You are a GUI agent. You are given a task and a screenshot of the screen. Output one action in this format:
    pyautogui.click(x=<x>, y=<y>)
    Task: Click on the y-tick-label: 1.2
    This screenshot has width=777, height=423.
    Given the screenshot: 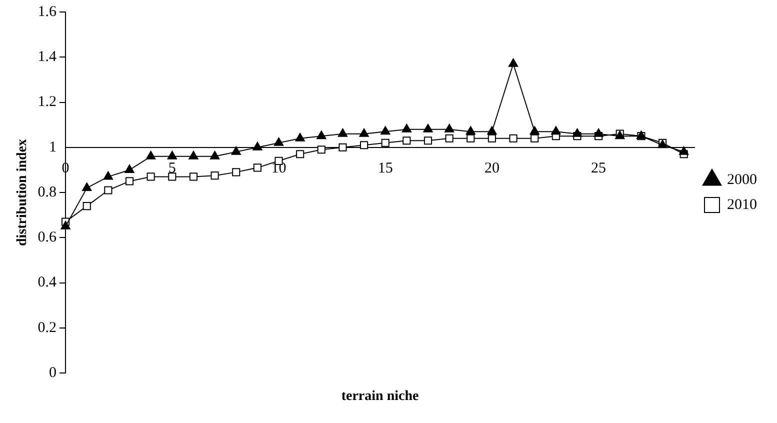 What is the action you would take?
    pyautogui.click(x=47, y=102)
    